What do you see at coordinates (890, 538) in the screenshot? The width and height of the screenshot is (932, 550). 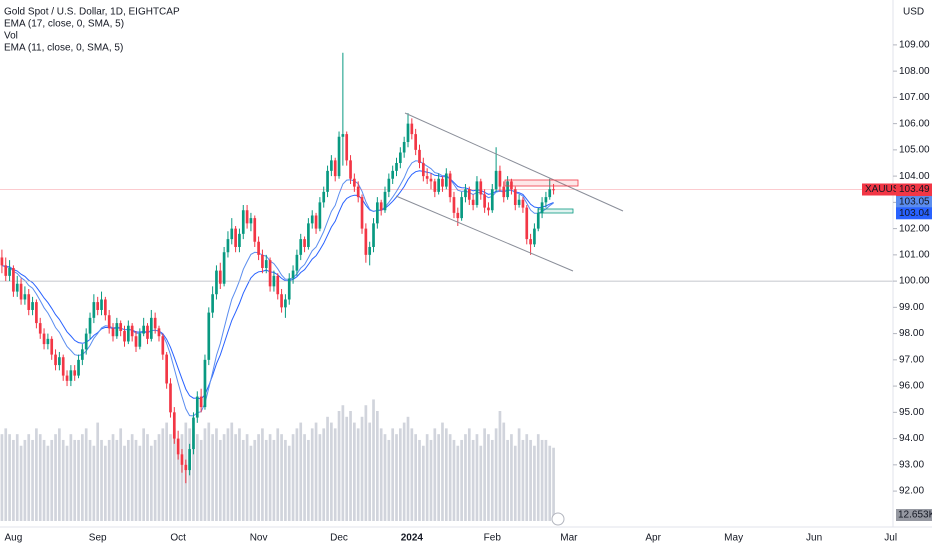 I see `x-tick-label: Jul` at bounding box center [890, 538].